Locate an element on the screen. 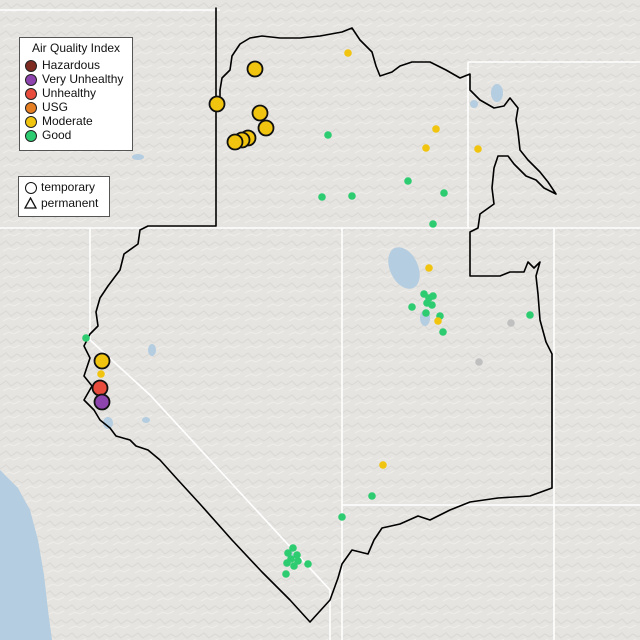 The height and width of the screenshot is (640, 640). jackson-lake is located at coordinates (474, 104).